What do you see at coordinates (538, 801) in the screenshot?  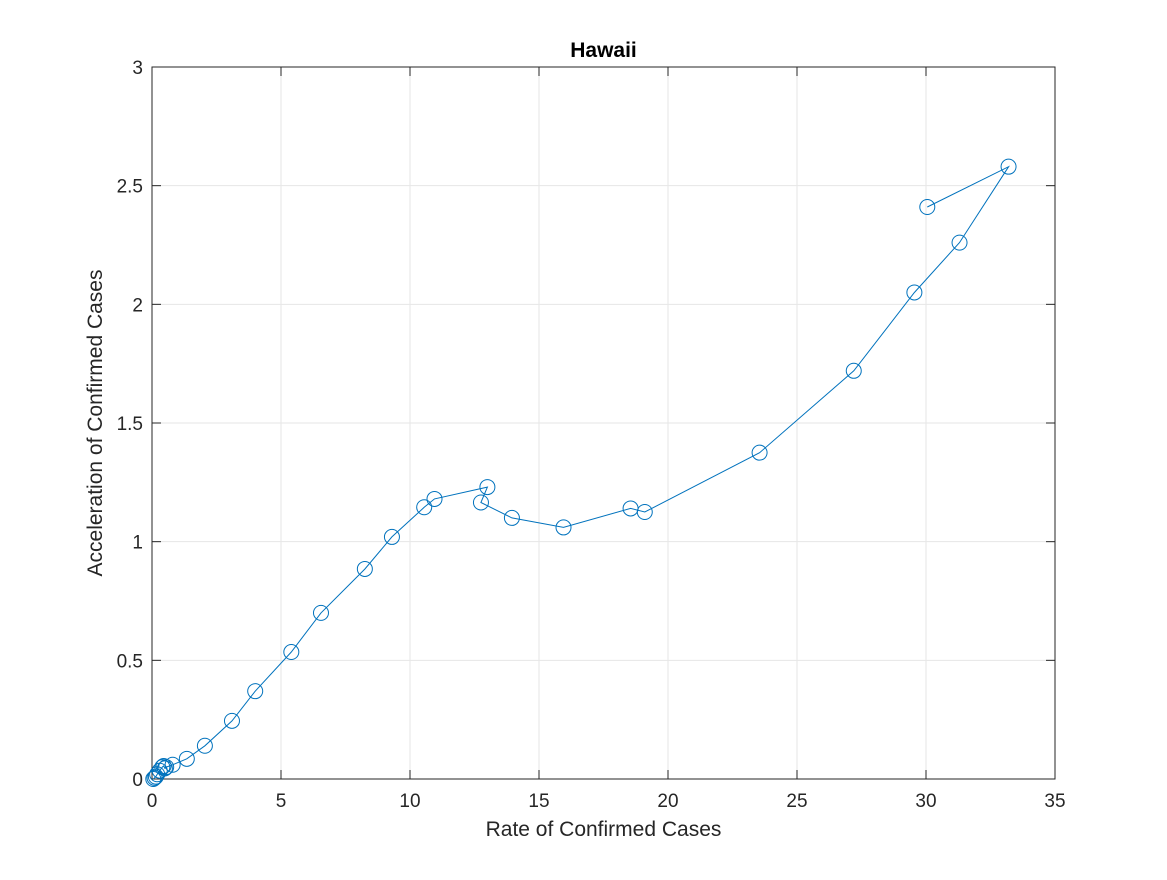 I see `x-tick-label: 15` at bounding box center [538, 801].